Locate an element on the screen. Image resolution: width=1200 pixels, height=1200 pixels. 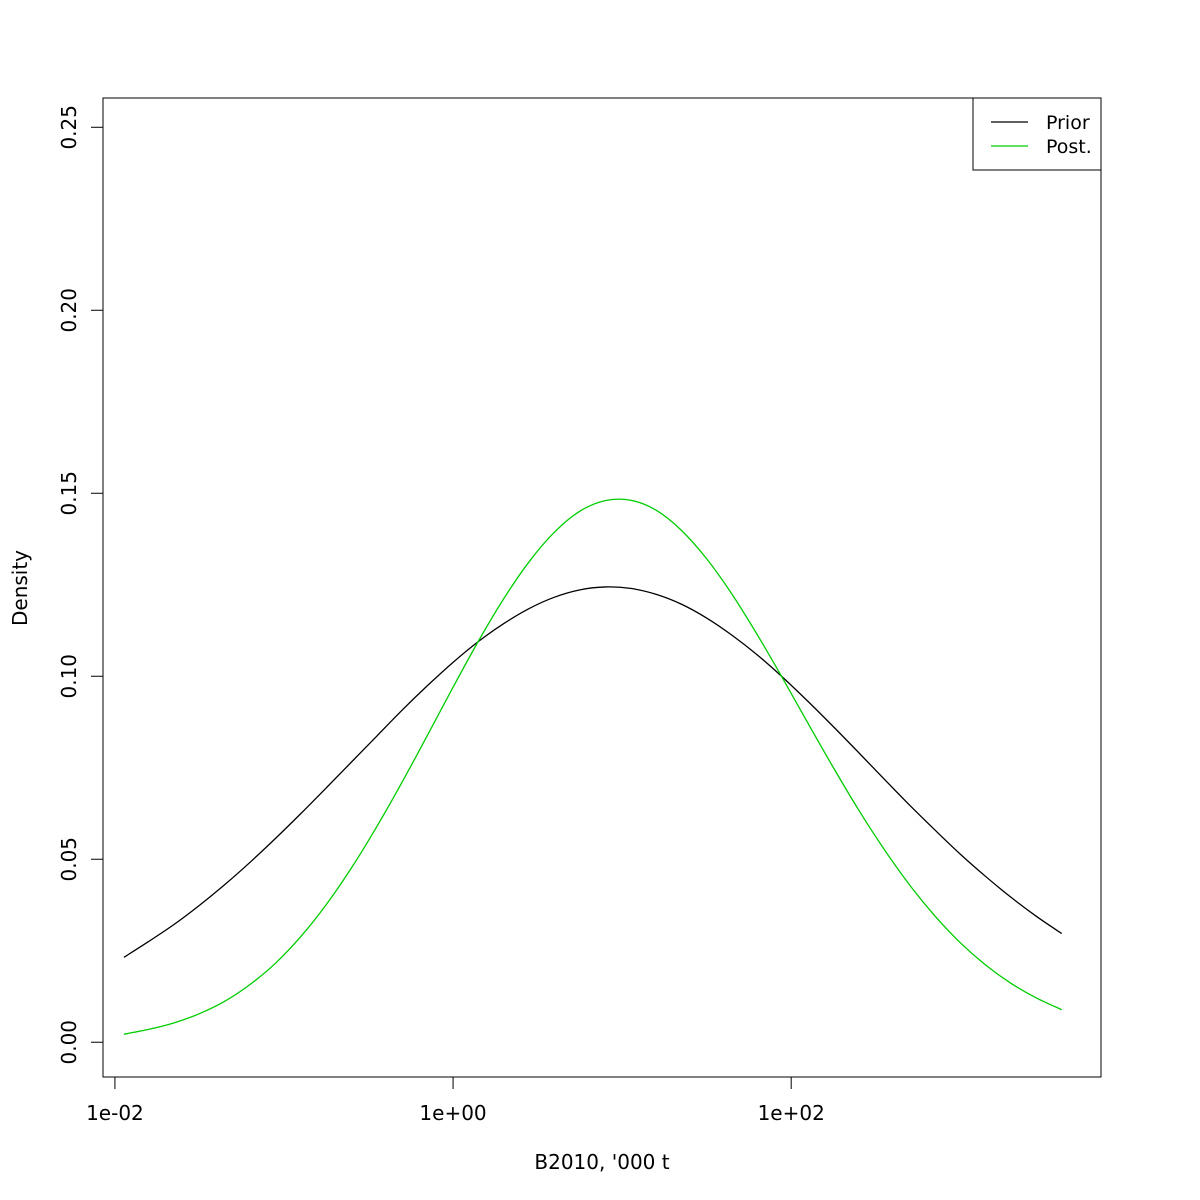
legend: Prior Post. is located at coordinates (1037, 134).